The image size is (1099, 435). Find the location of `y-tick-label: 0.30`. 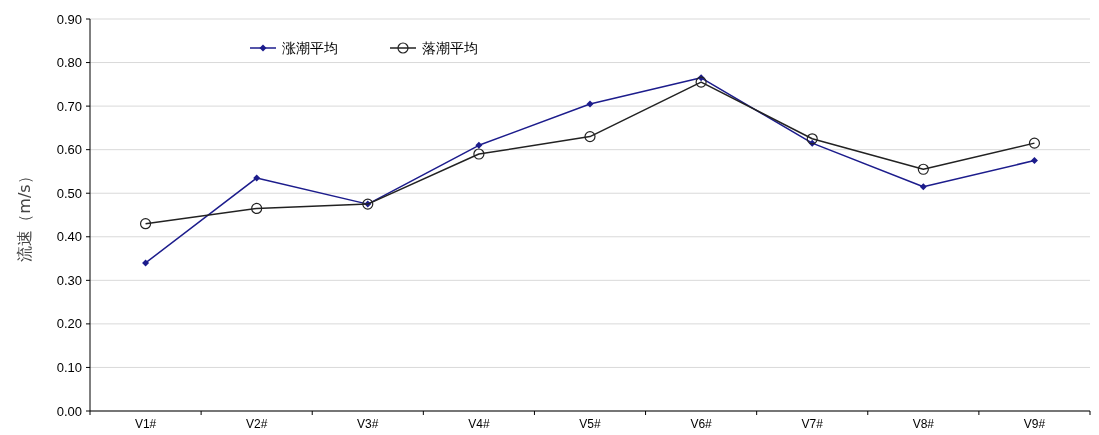

y-tick-label: 0.30 is located at coordinates (69, 280).